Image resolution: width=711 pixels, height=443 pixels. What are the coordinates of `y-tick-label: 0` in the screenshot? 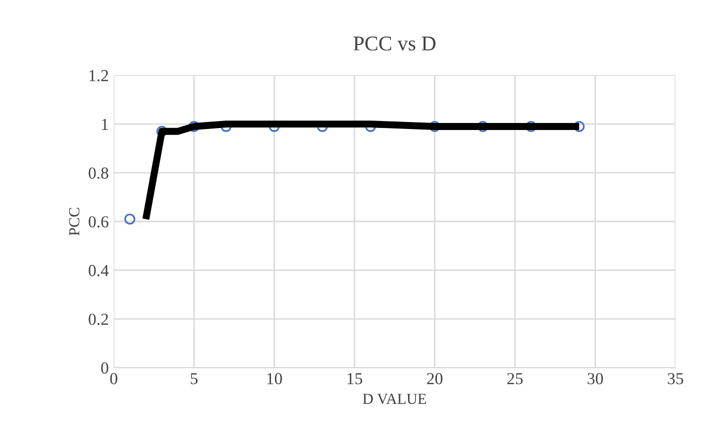 It's located at (104, 368).